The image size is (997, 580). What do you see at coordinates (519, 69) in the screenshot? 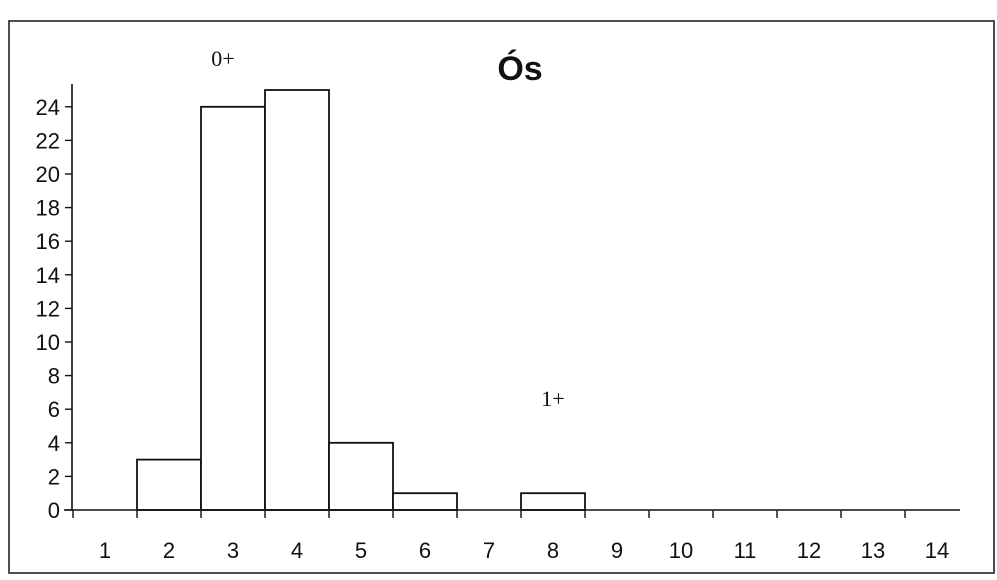
I see `chart-title: Ós` at bounding box center [519, 69].